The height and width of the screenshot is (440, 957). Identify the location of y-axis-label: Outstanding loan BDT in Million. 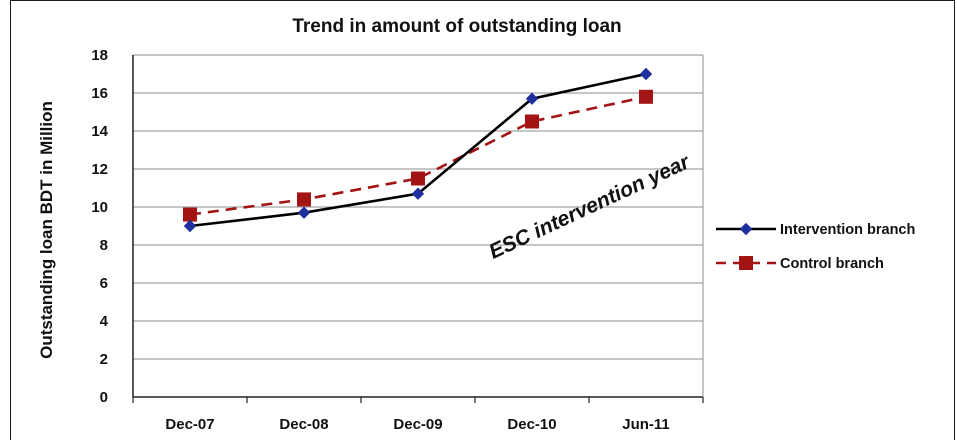
(46, 230).